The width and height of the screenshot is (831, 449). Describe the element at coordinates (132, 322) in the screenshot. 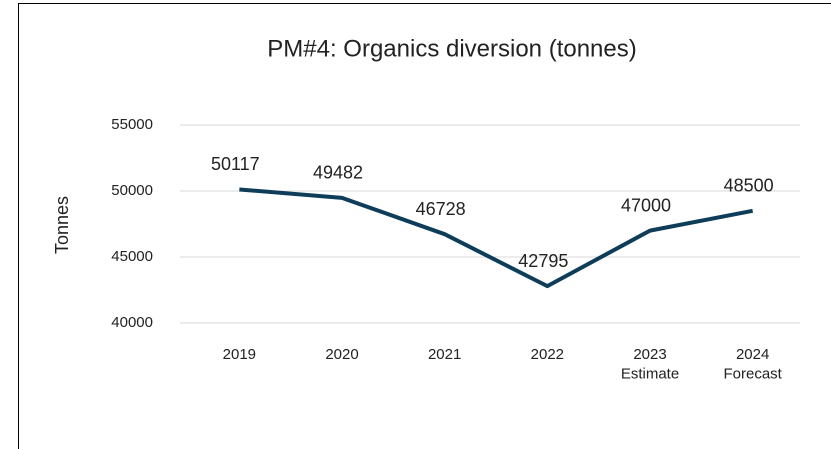

I see `y-tick-label: 40000` at that location.